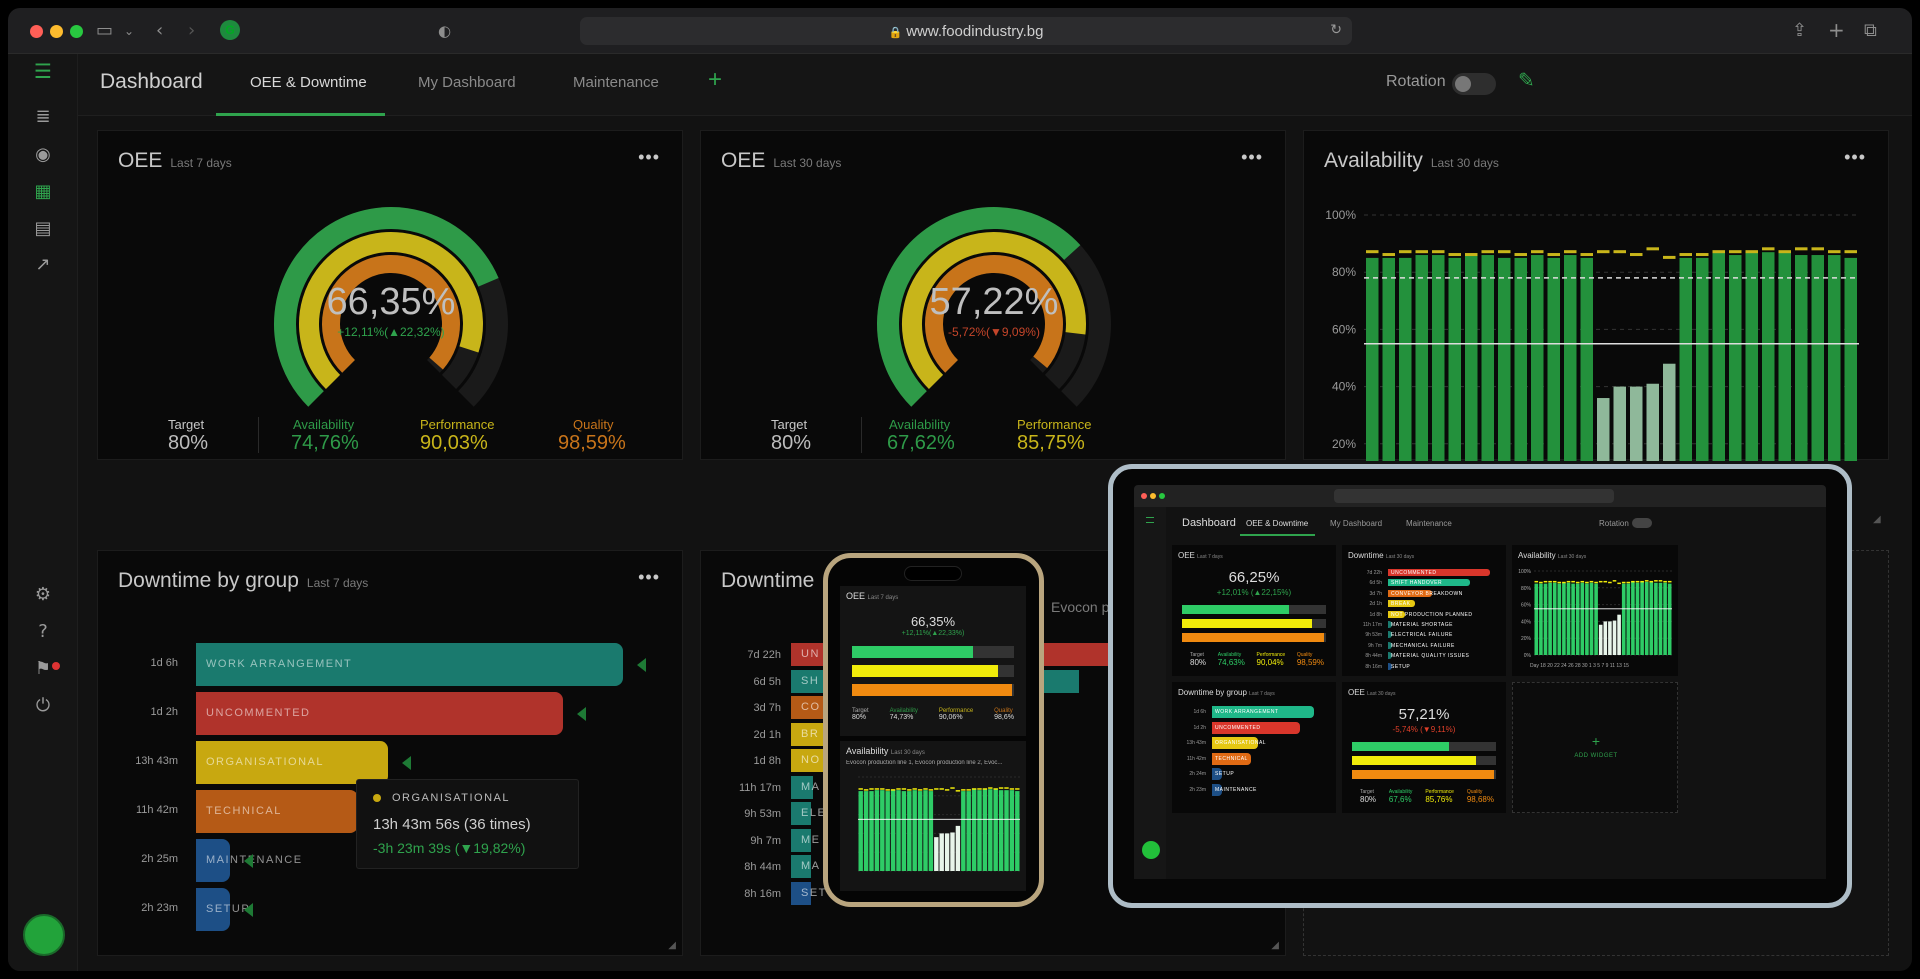 Image resolution: width=1920 pixels, height=979 pixels. Describe the element at coordinates (1439, 792) in the screenshot. I see `tablet-kpi-label: Performance` at that location.